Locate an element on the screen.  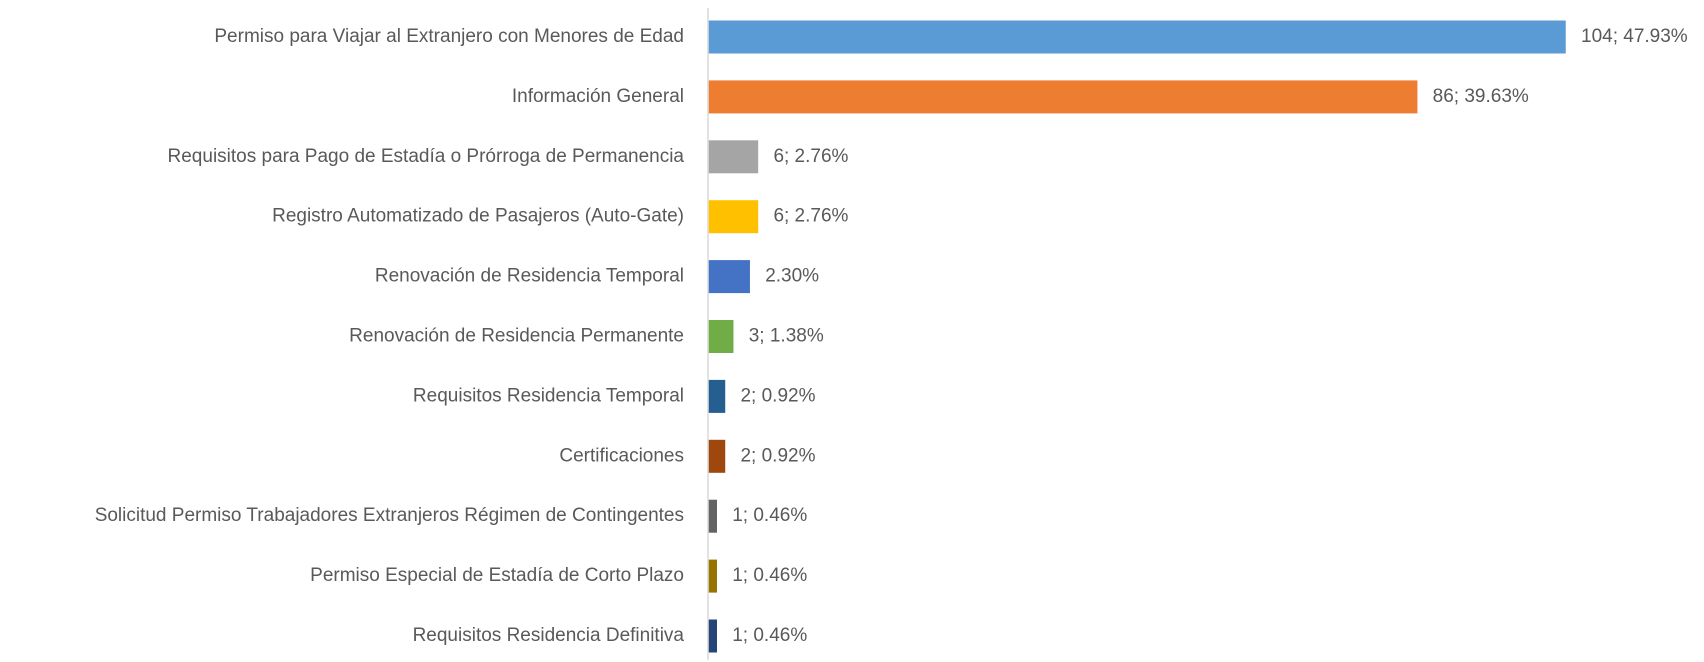
value-label: 86; 39.63% is located at coordinates (1481, 96).